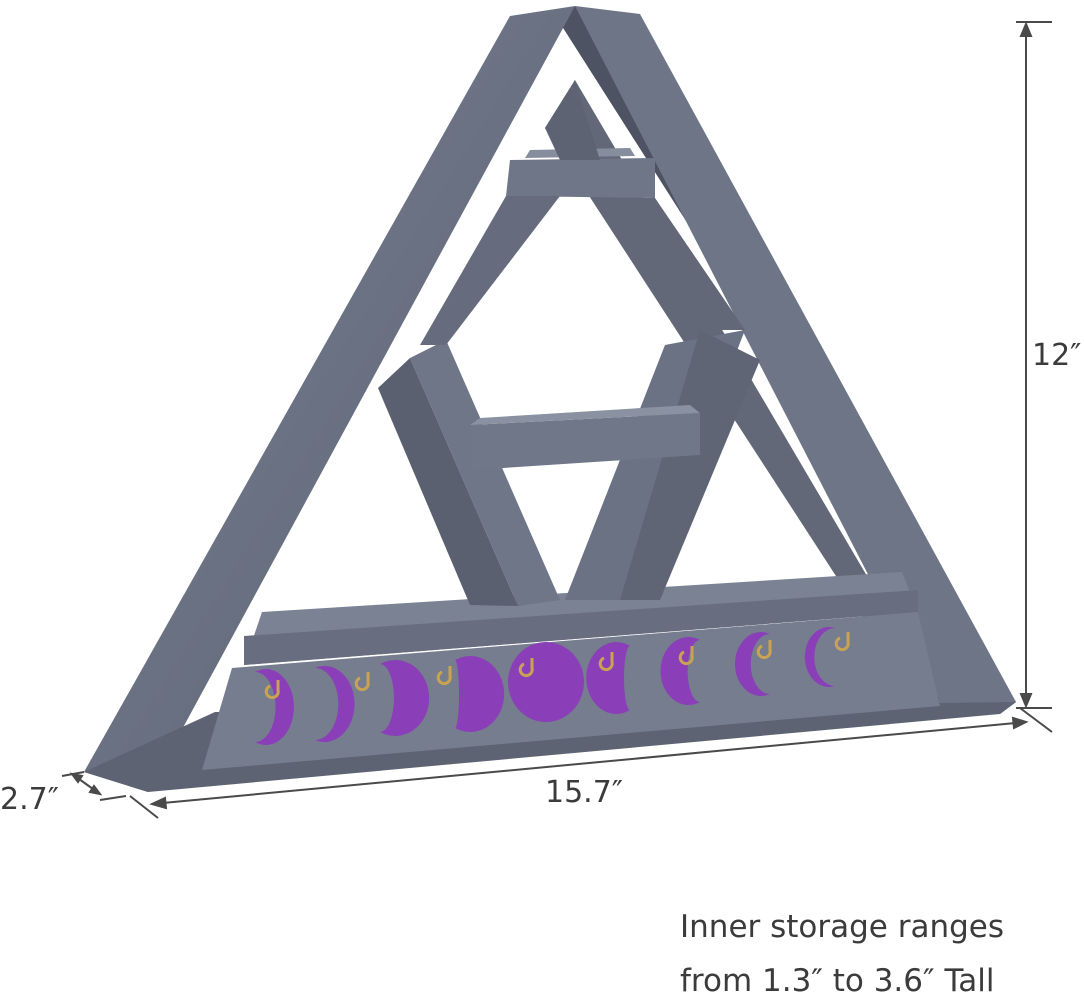 The height and width of the screenshot is (1008, 1084). What do you see at coordinates (670, 264) in the screenshot?
I see `strut-mid-left` at bounding box center [670, 264].